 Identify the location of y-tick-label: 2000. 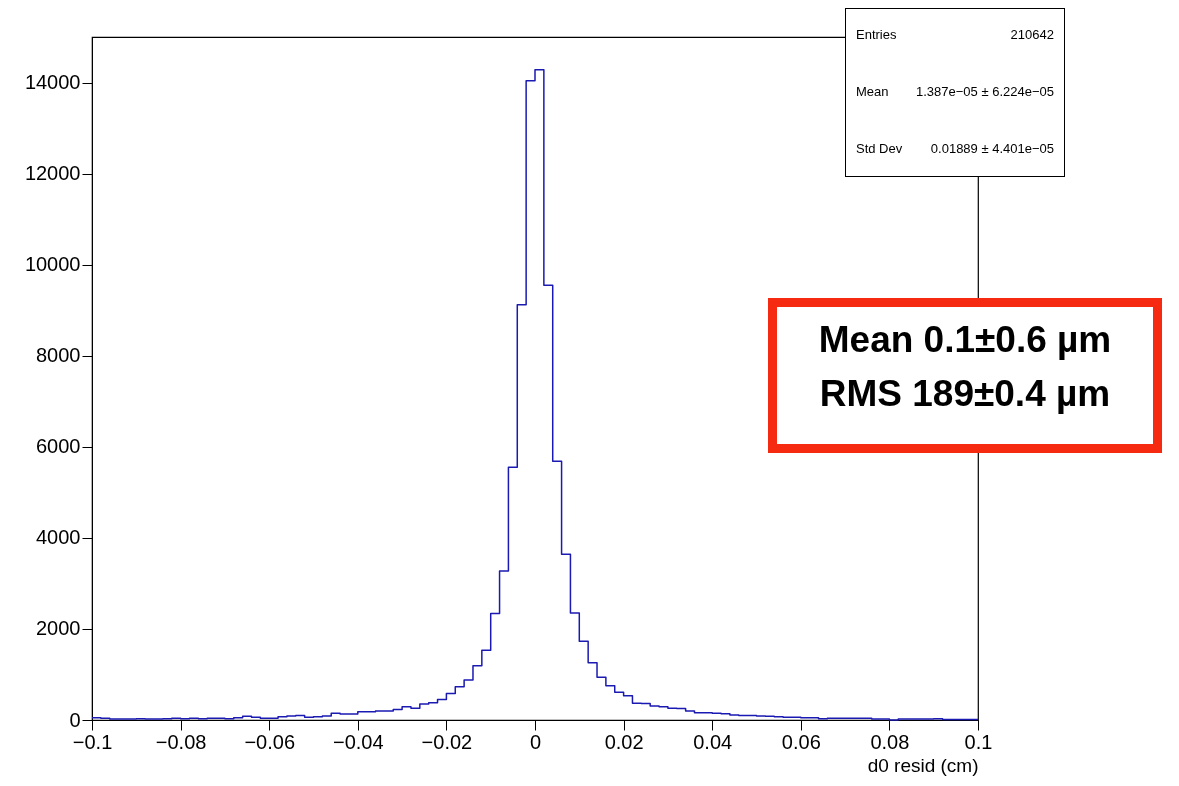
(58, 628).